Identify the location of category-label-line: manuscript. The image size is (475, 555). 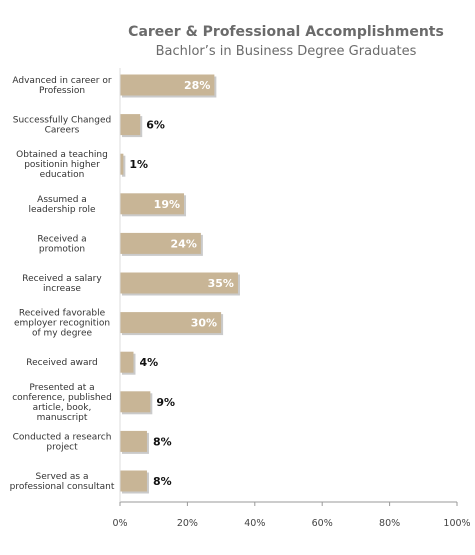
(62, 418).